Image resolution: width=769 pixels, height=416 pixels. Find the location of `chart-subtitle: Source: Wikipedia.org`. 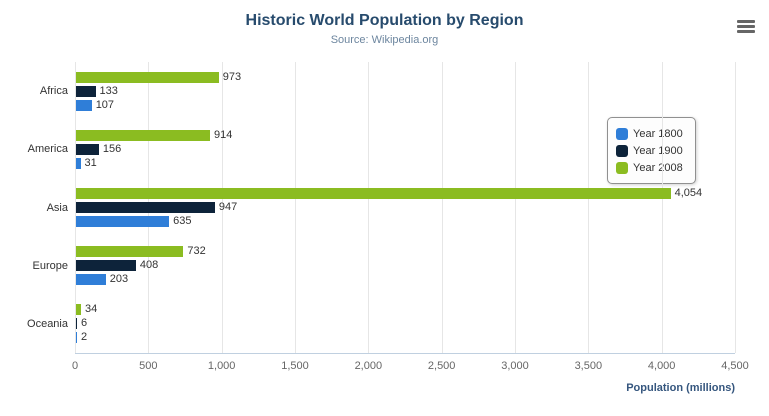

chart-subtitle: Source: Wikipedia.org is located at coordinates (384, 40).